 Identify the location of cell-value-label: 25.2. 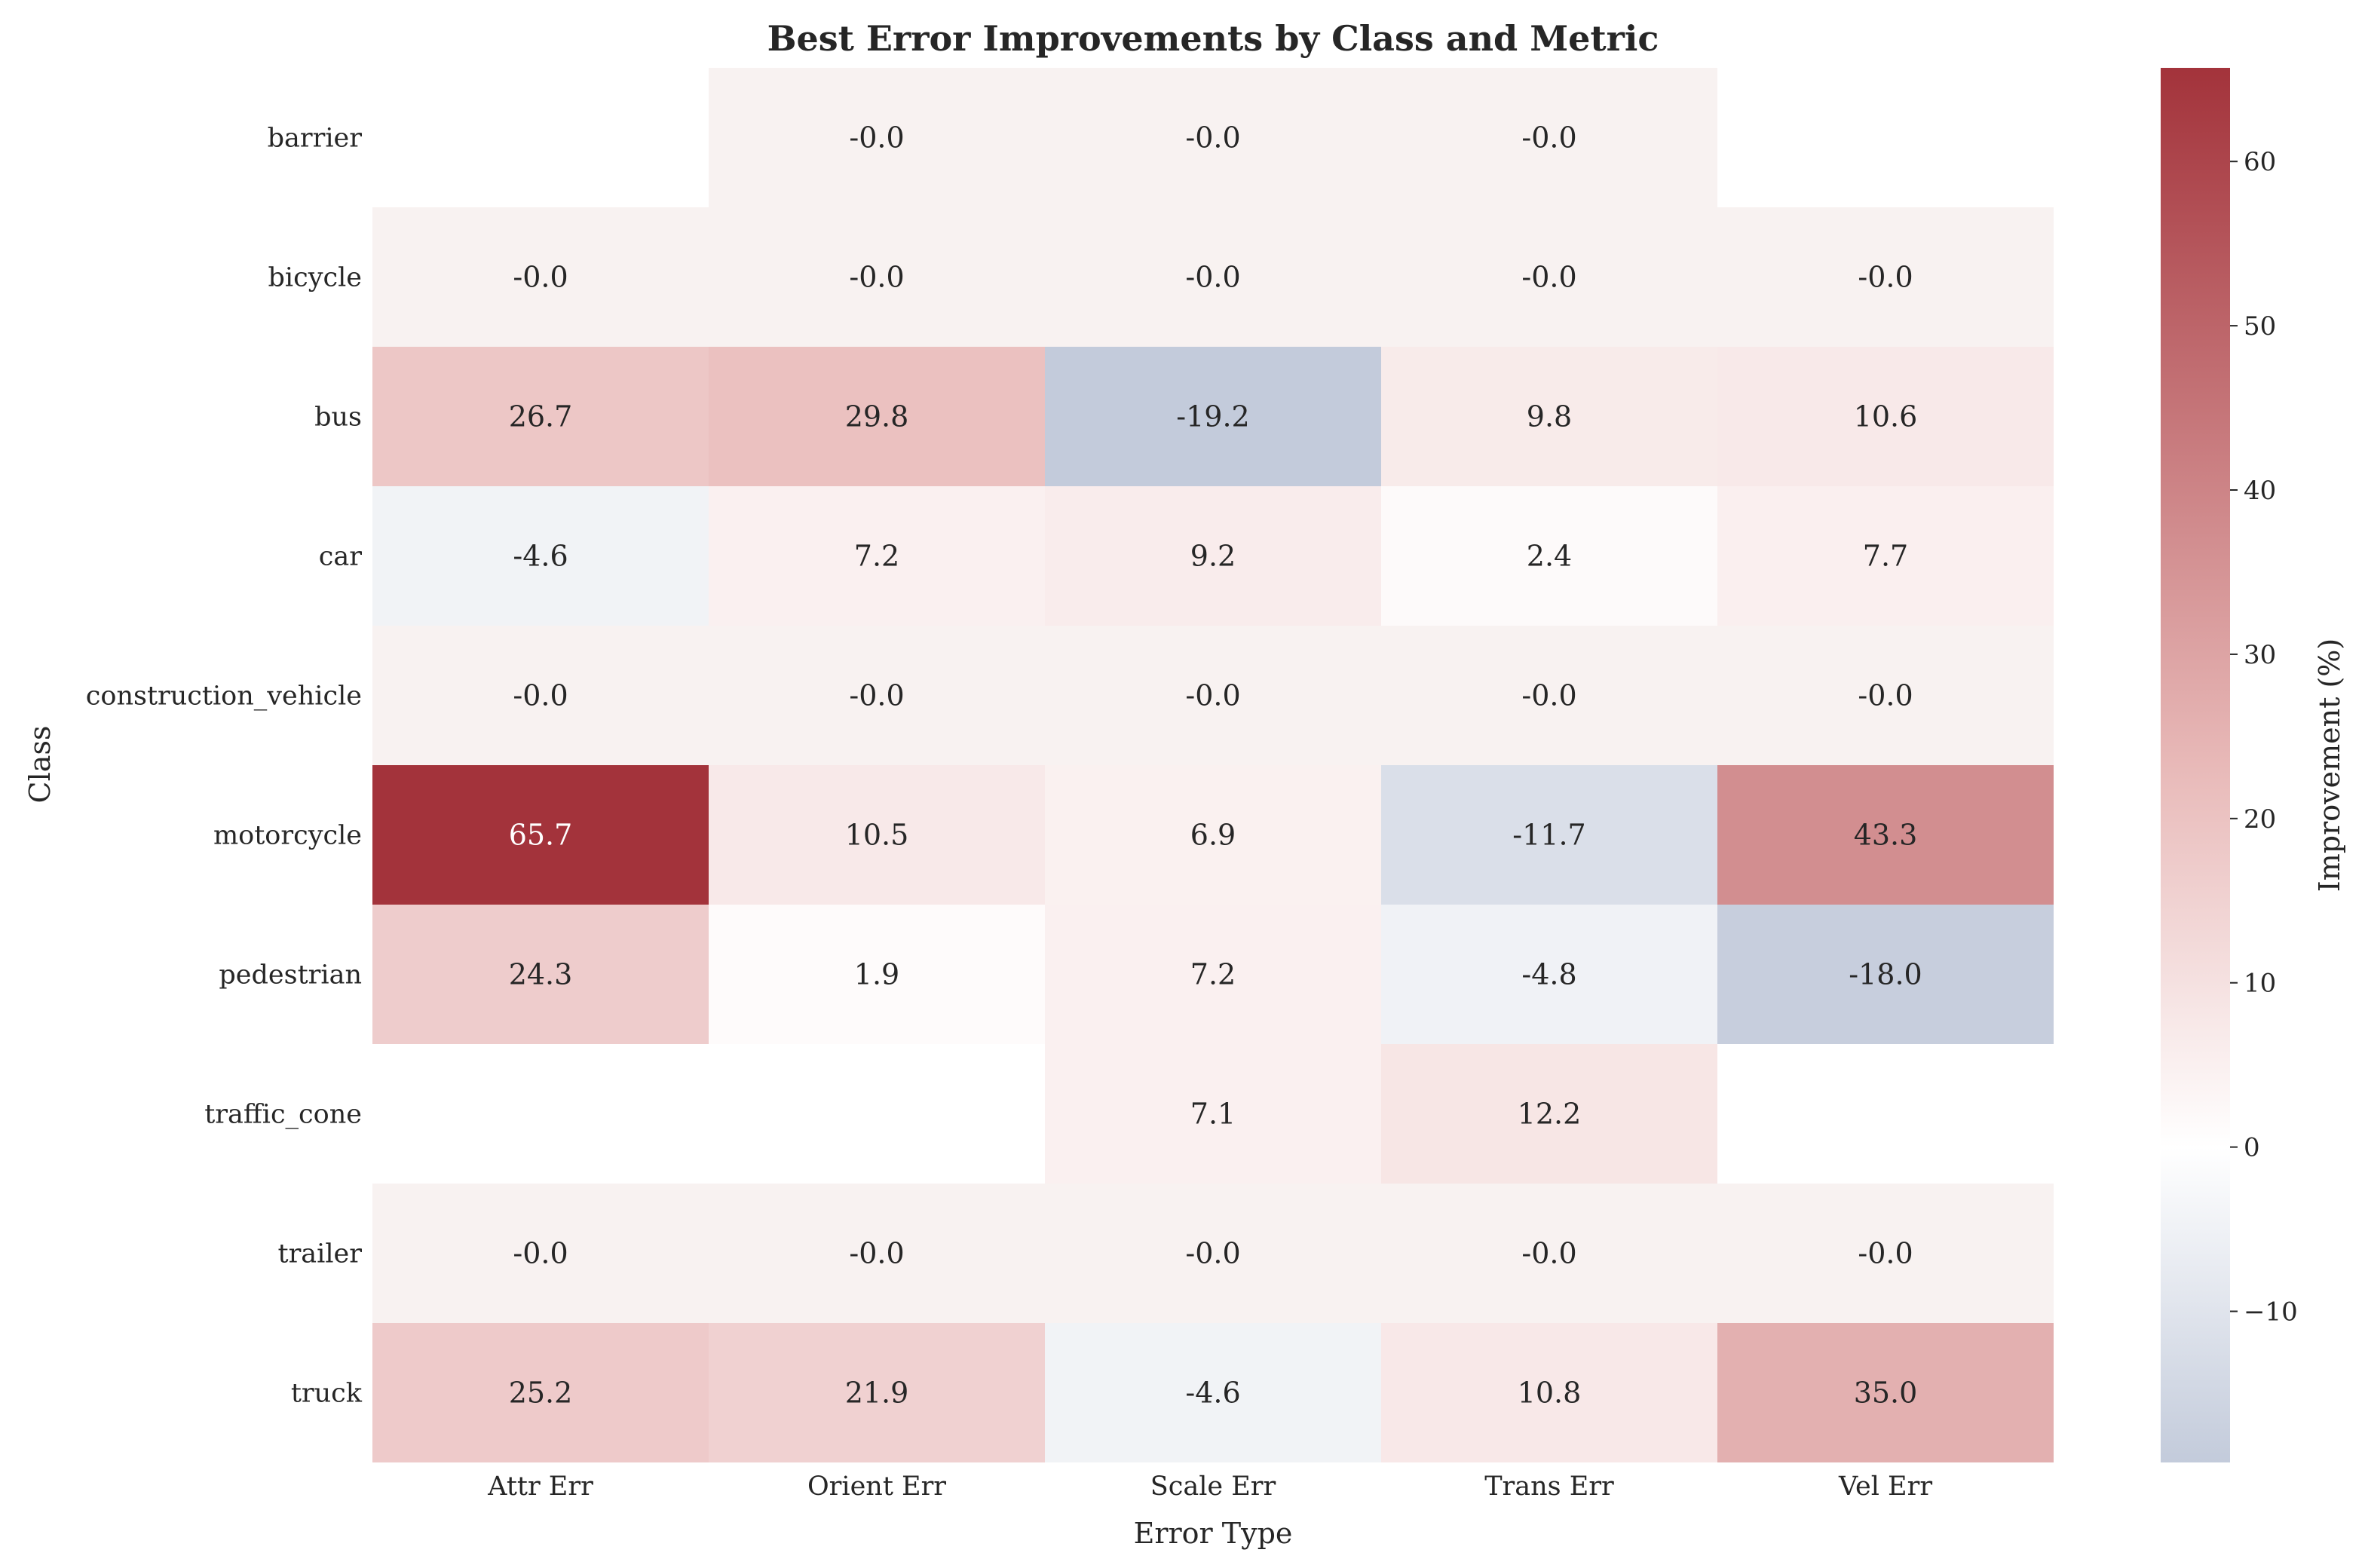
(541, 1393).